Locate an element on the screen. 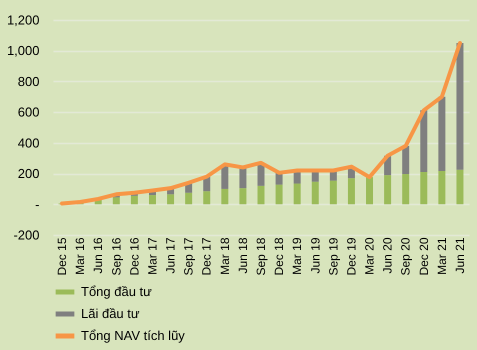  x-tick-label: Mar 17 is located at coordinates (152, 256).